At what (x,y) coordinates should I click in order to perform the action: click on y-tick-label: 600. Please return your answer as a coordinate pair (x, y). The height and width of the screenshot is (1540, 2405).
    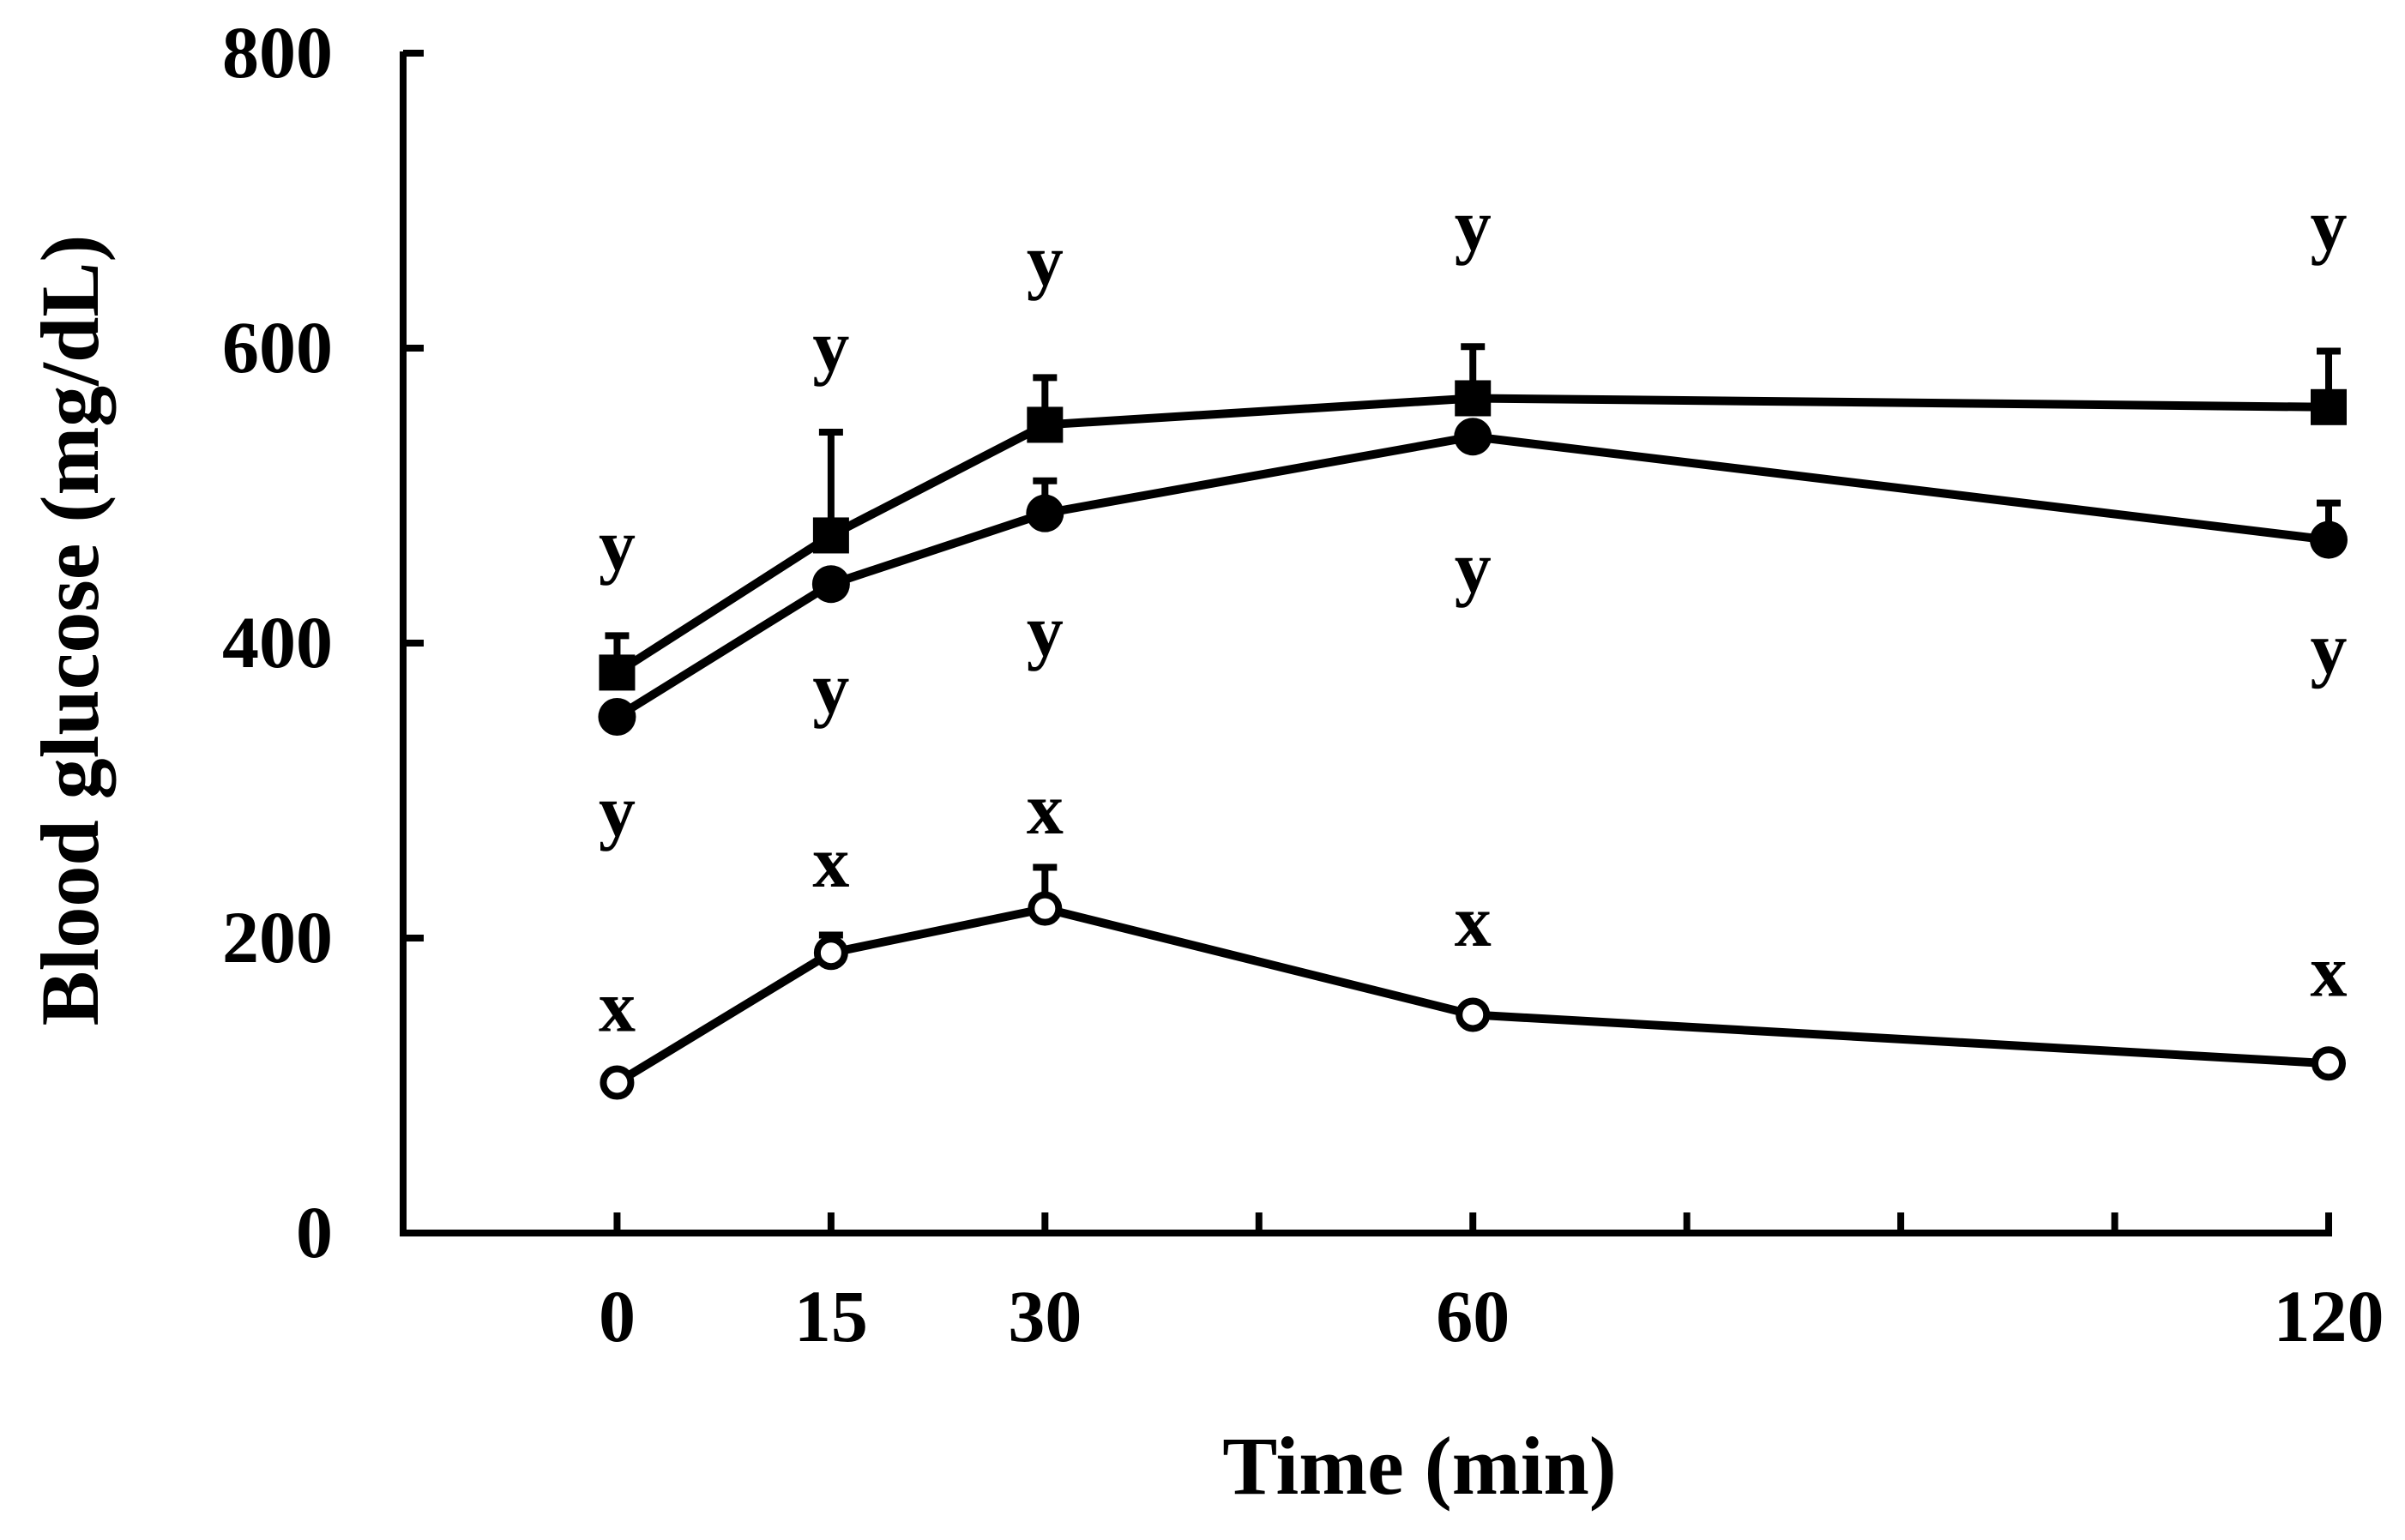
    Looking at the image, I should click on (277, 347).